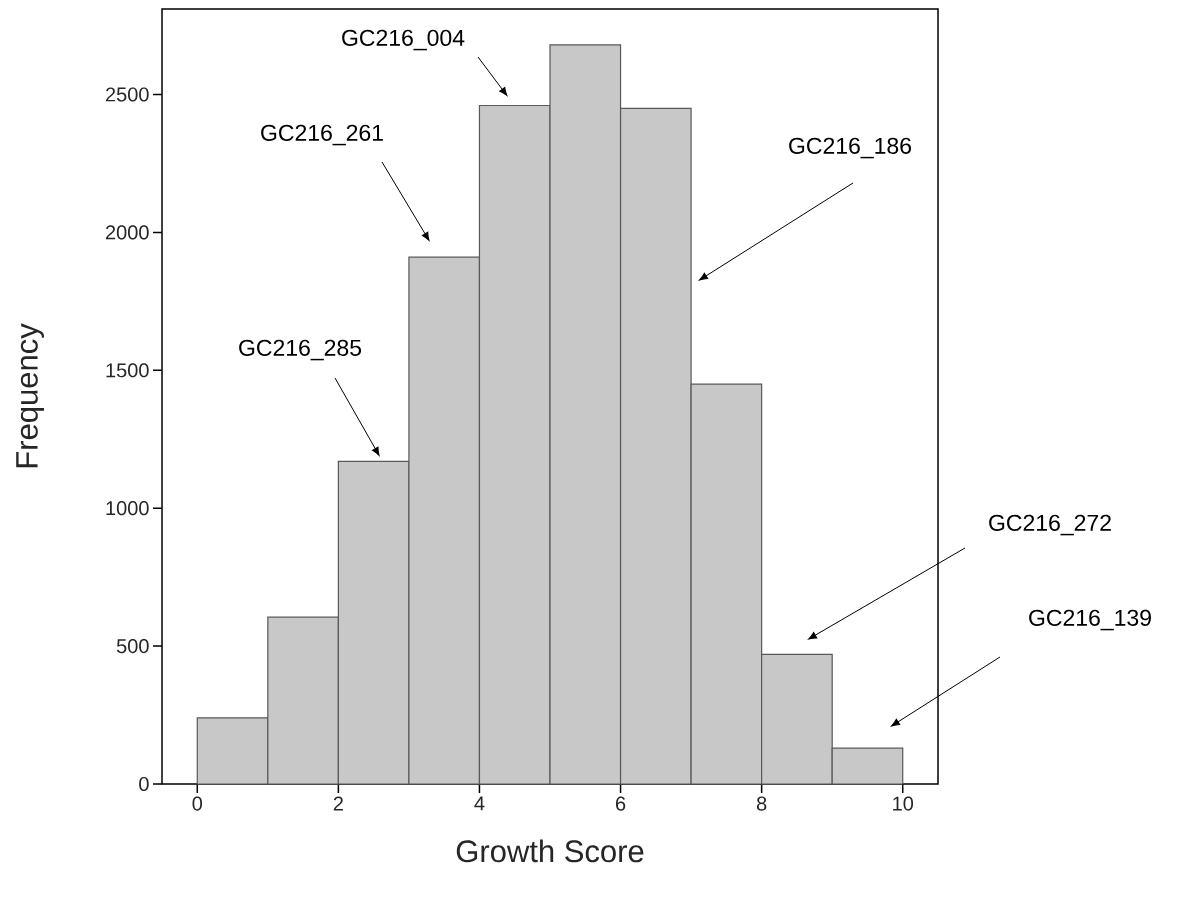 The height and width of the screenshot is (913, 1181). Describe the element at coordinates (300, 350) in the screenshot. I see `annotation: GC216_285` at that location.